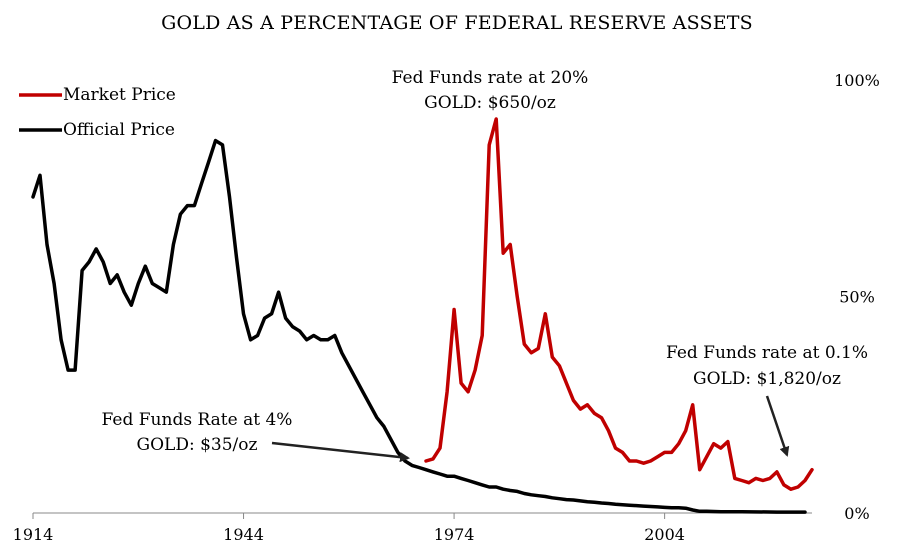 Image resolution: width=898 pixels, height=552 pixels. I want to click on annotation-fed-01: Fed Funds rate at 0.1% GOLD: $1,820/oz, so click(767, 400).